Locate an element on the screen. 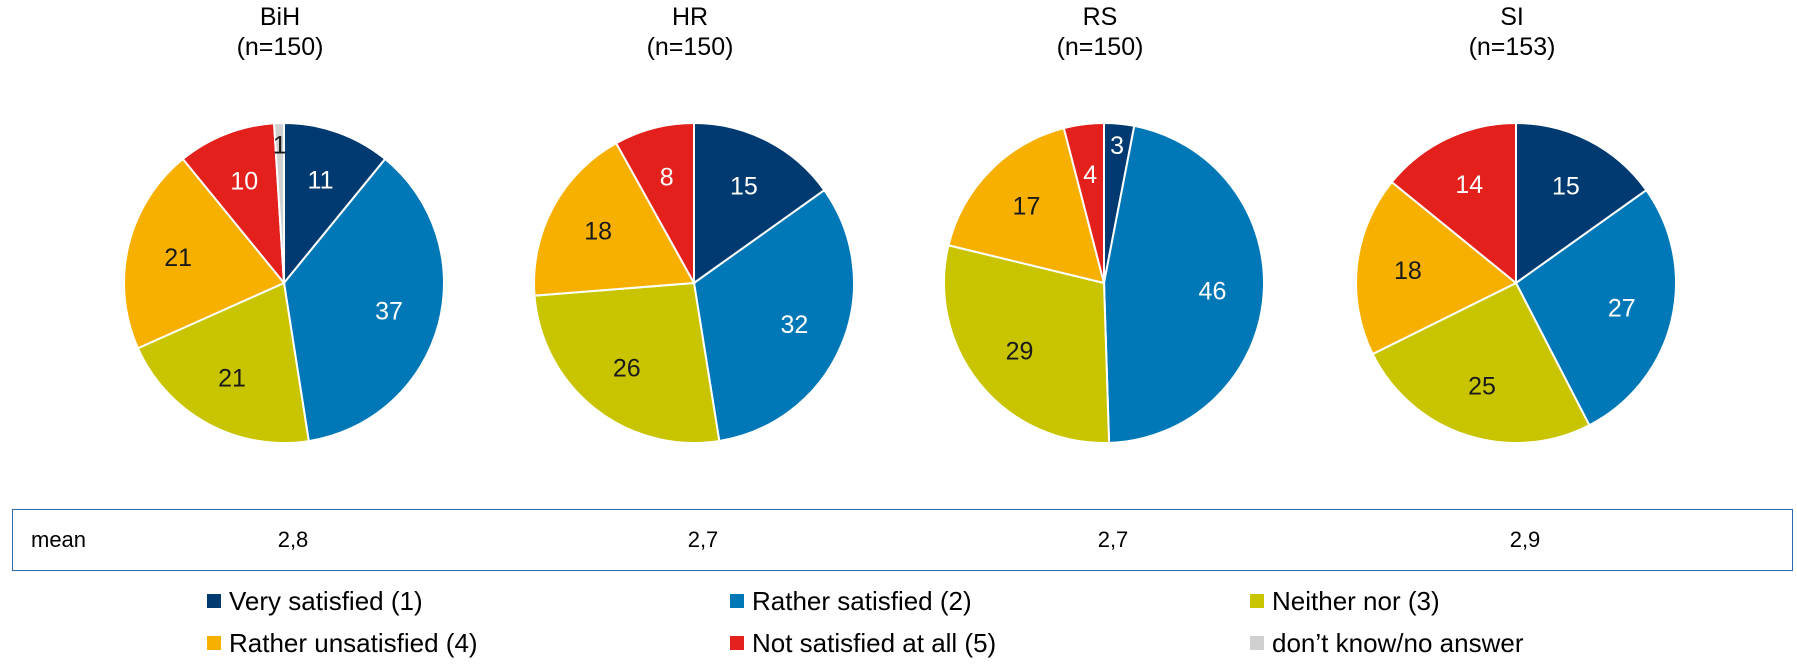 Image resolution: width=1797 pixels, height=665 pixels. data-label-neither-nor: 26 is located at coordinates (627, 369).